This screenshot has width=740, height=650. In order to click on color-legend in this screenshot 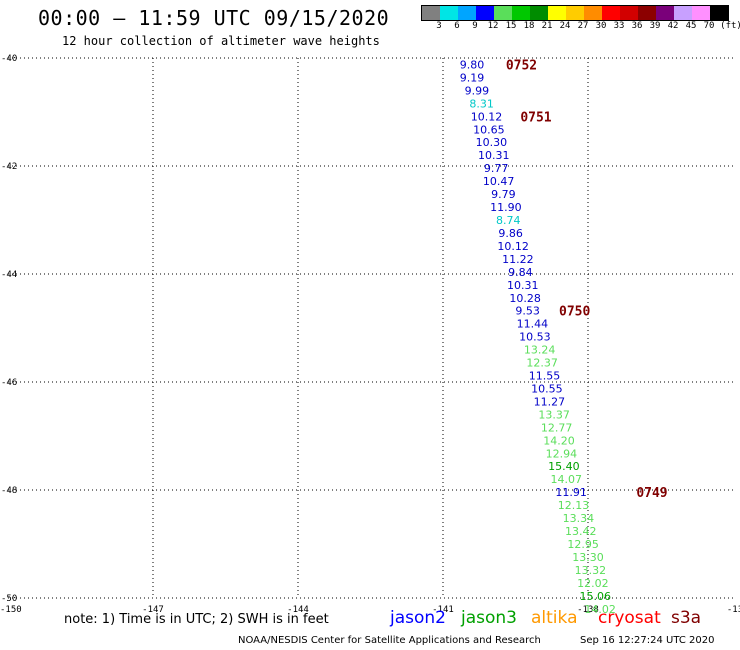, I will do `click(575, 13)`.